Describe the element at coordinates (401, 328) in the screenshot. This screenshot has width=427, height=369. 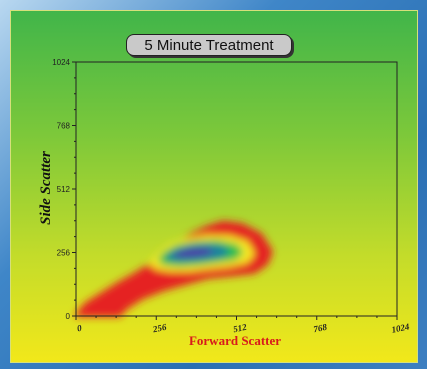
I see `x-tick-label: 1024` at that location.